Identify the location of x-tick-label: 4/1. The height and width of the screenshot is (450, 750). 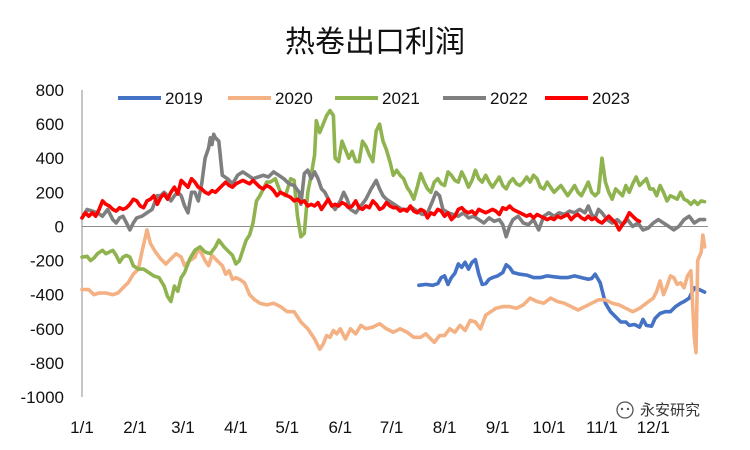
(236, 427).